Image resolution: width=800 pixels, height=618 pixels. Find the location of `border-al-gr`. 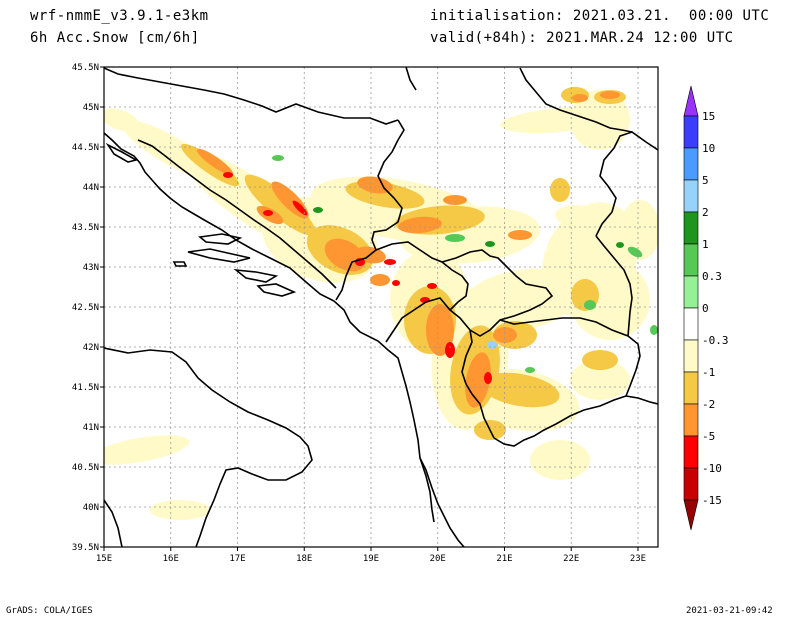

border-al-gr is located at coordinates (442, 502).